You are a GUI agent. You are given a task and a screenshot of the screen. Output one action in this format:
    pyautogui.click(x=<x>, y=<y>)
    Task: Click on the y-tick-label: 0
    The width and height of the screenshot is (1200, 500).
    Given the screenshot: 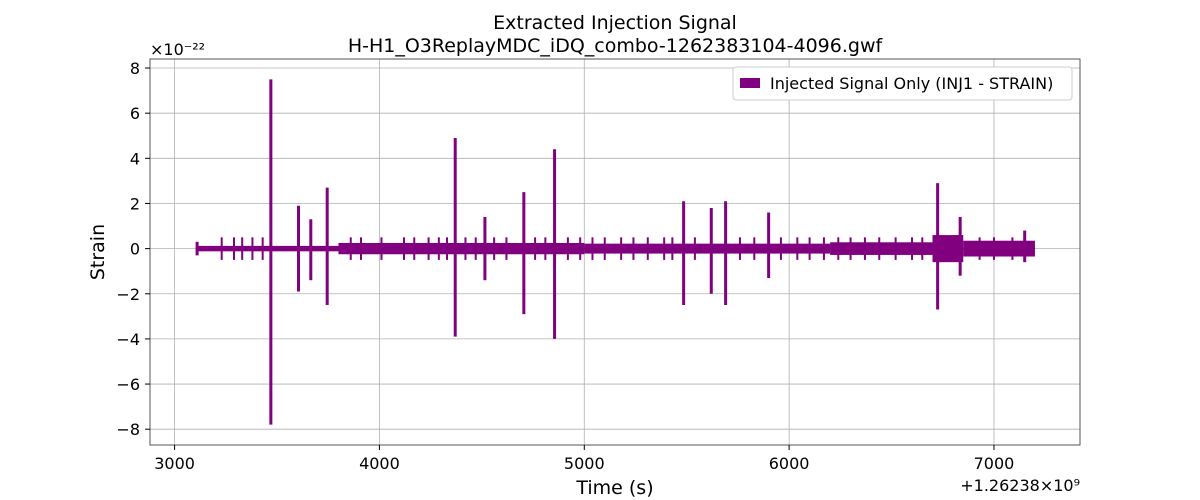 What is the action you would take?
    pyautogui.click(x=135, y=249)
    